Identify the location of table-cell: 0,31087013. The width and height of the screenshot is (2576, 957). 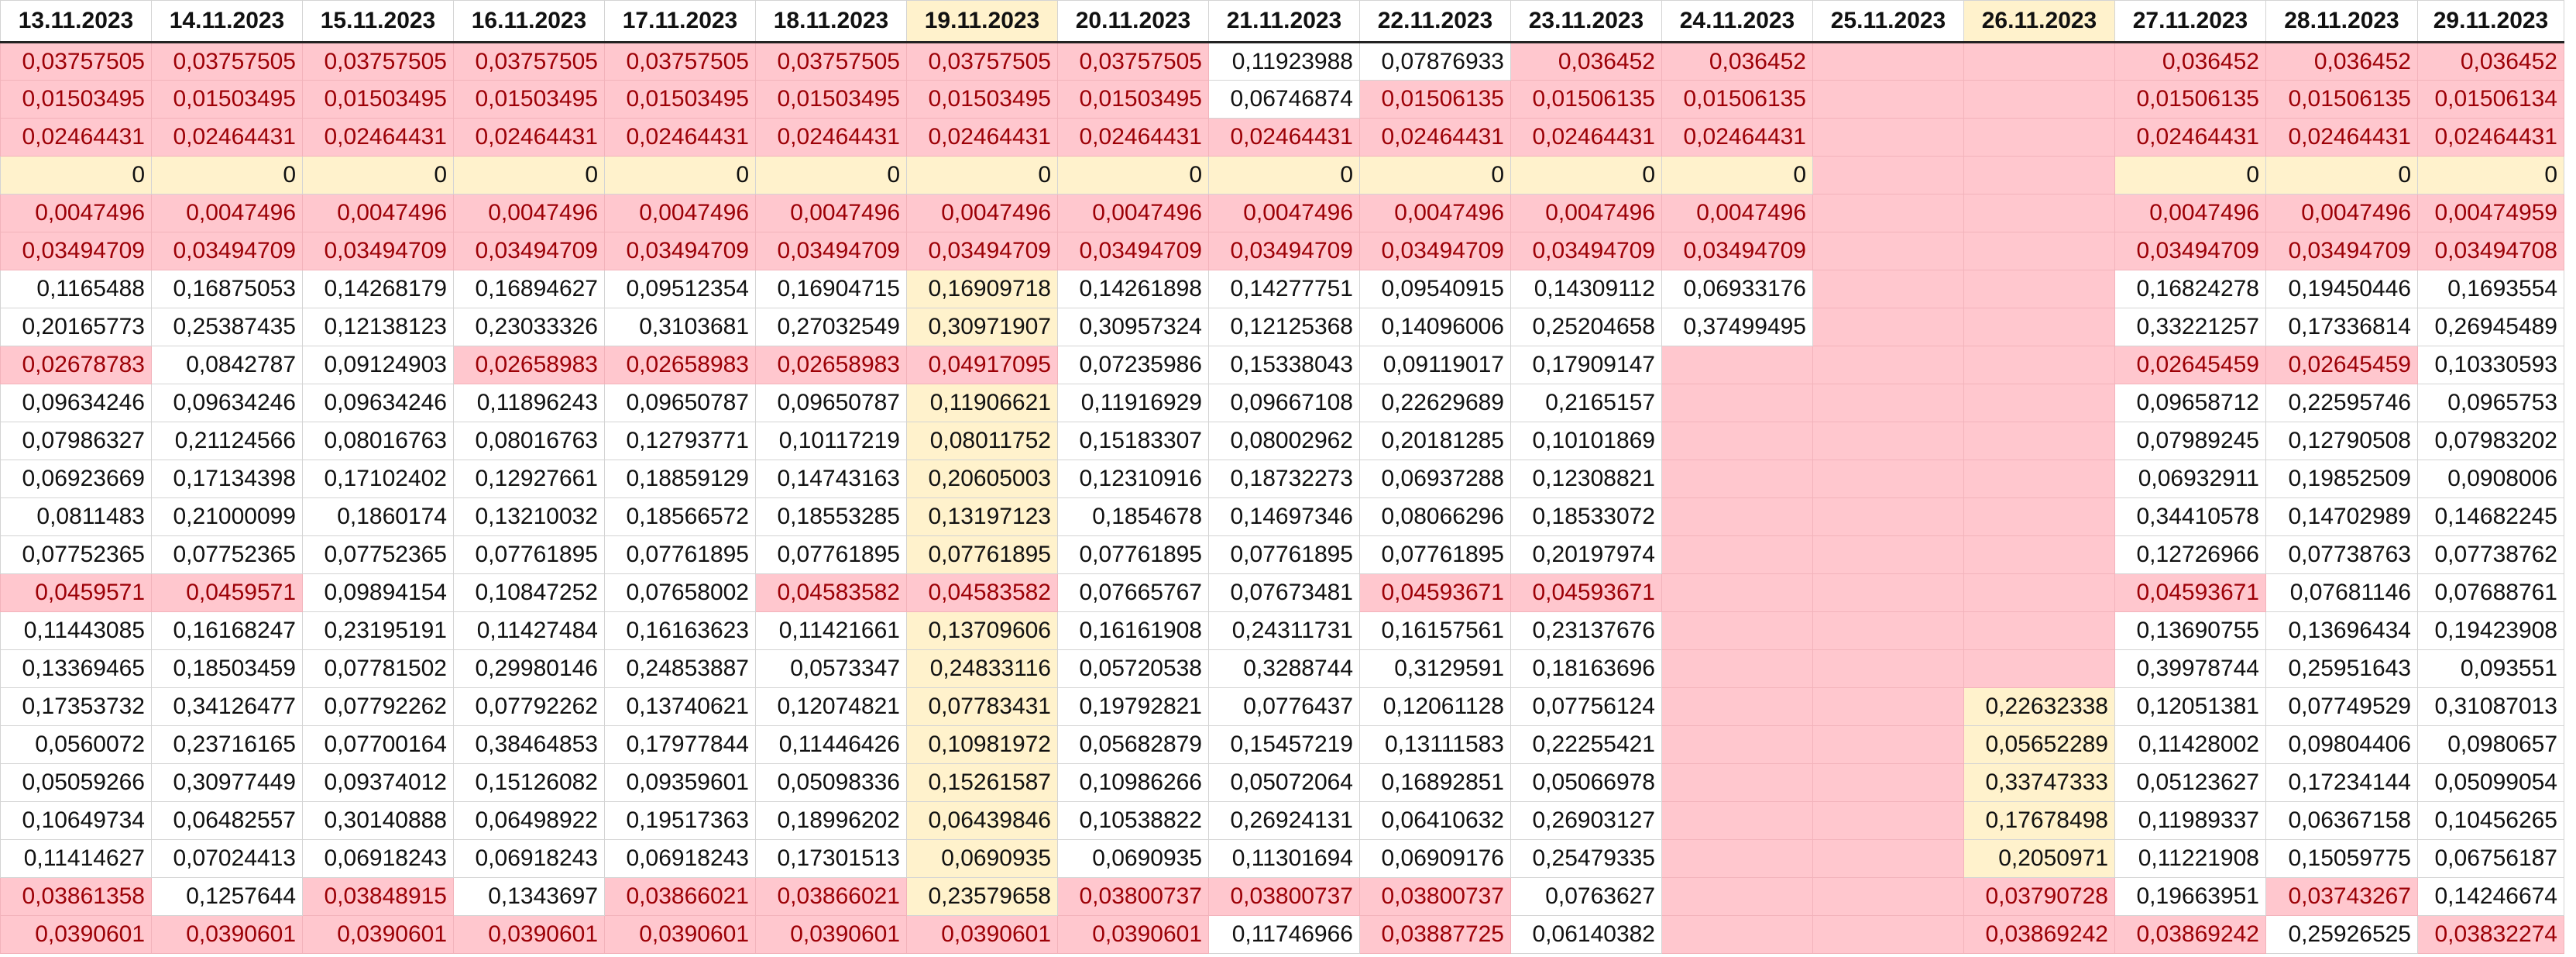
(2490, 707).